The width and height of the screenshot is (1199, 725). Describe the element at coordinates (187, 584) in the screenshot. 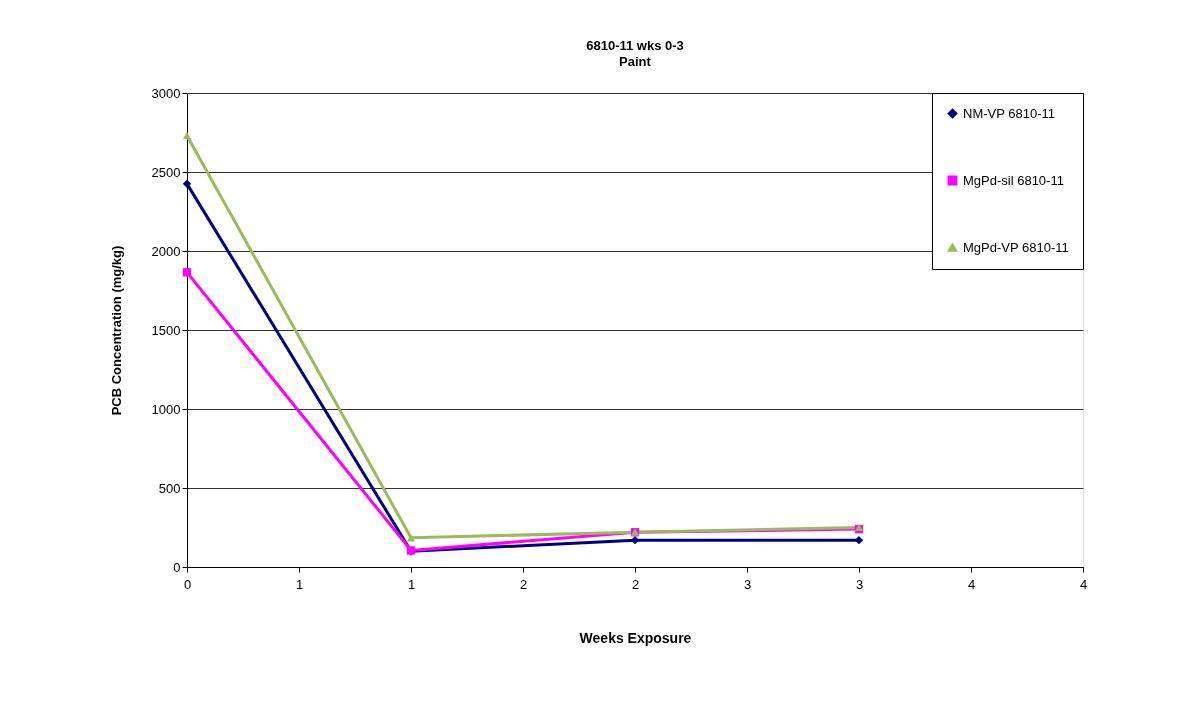

I see `x-tick-label: 0` at that location.